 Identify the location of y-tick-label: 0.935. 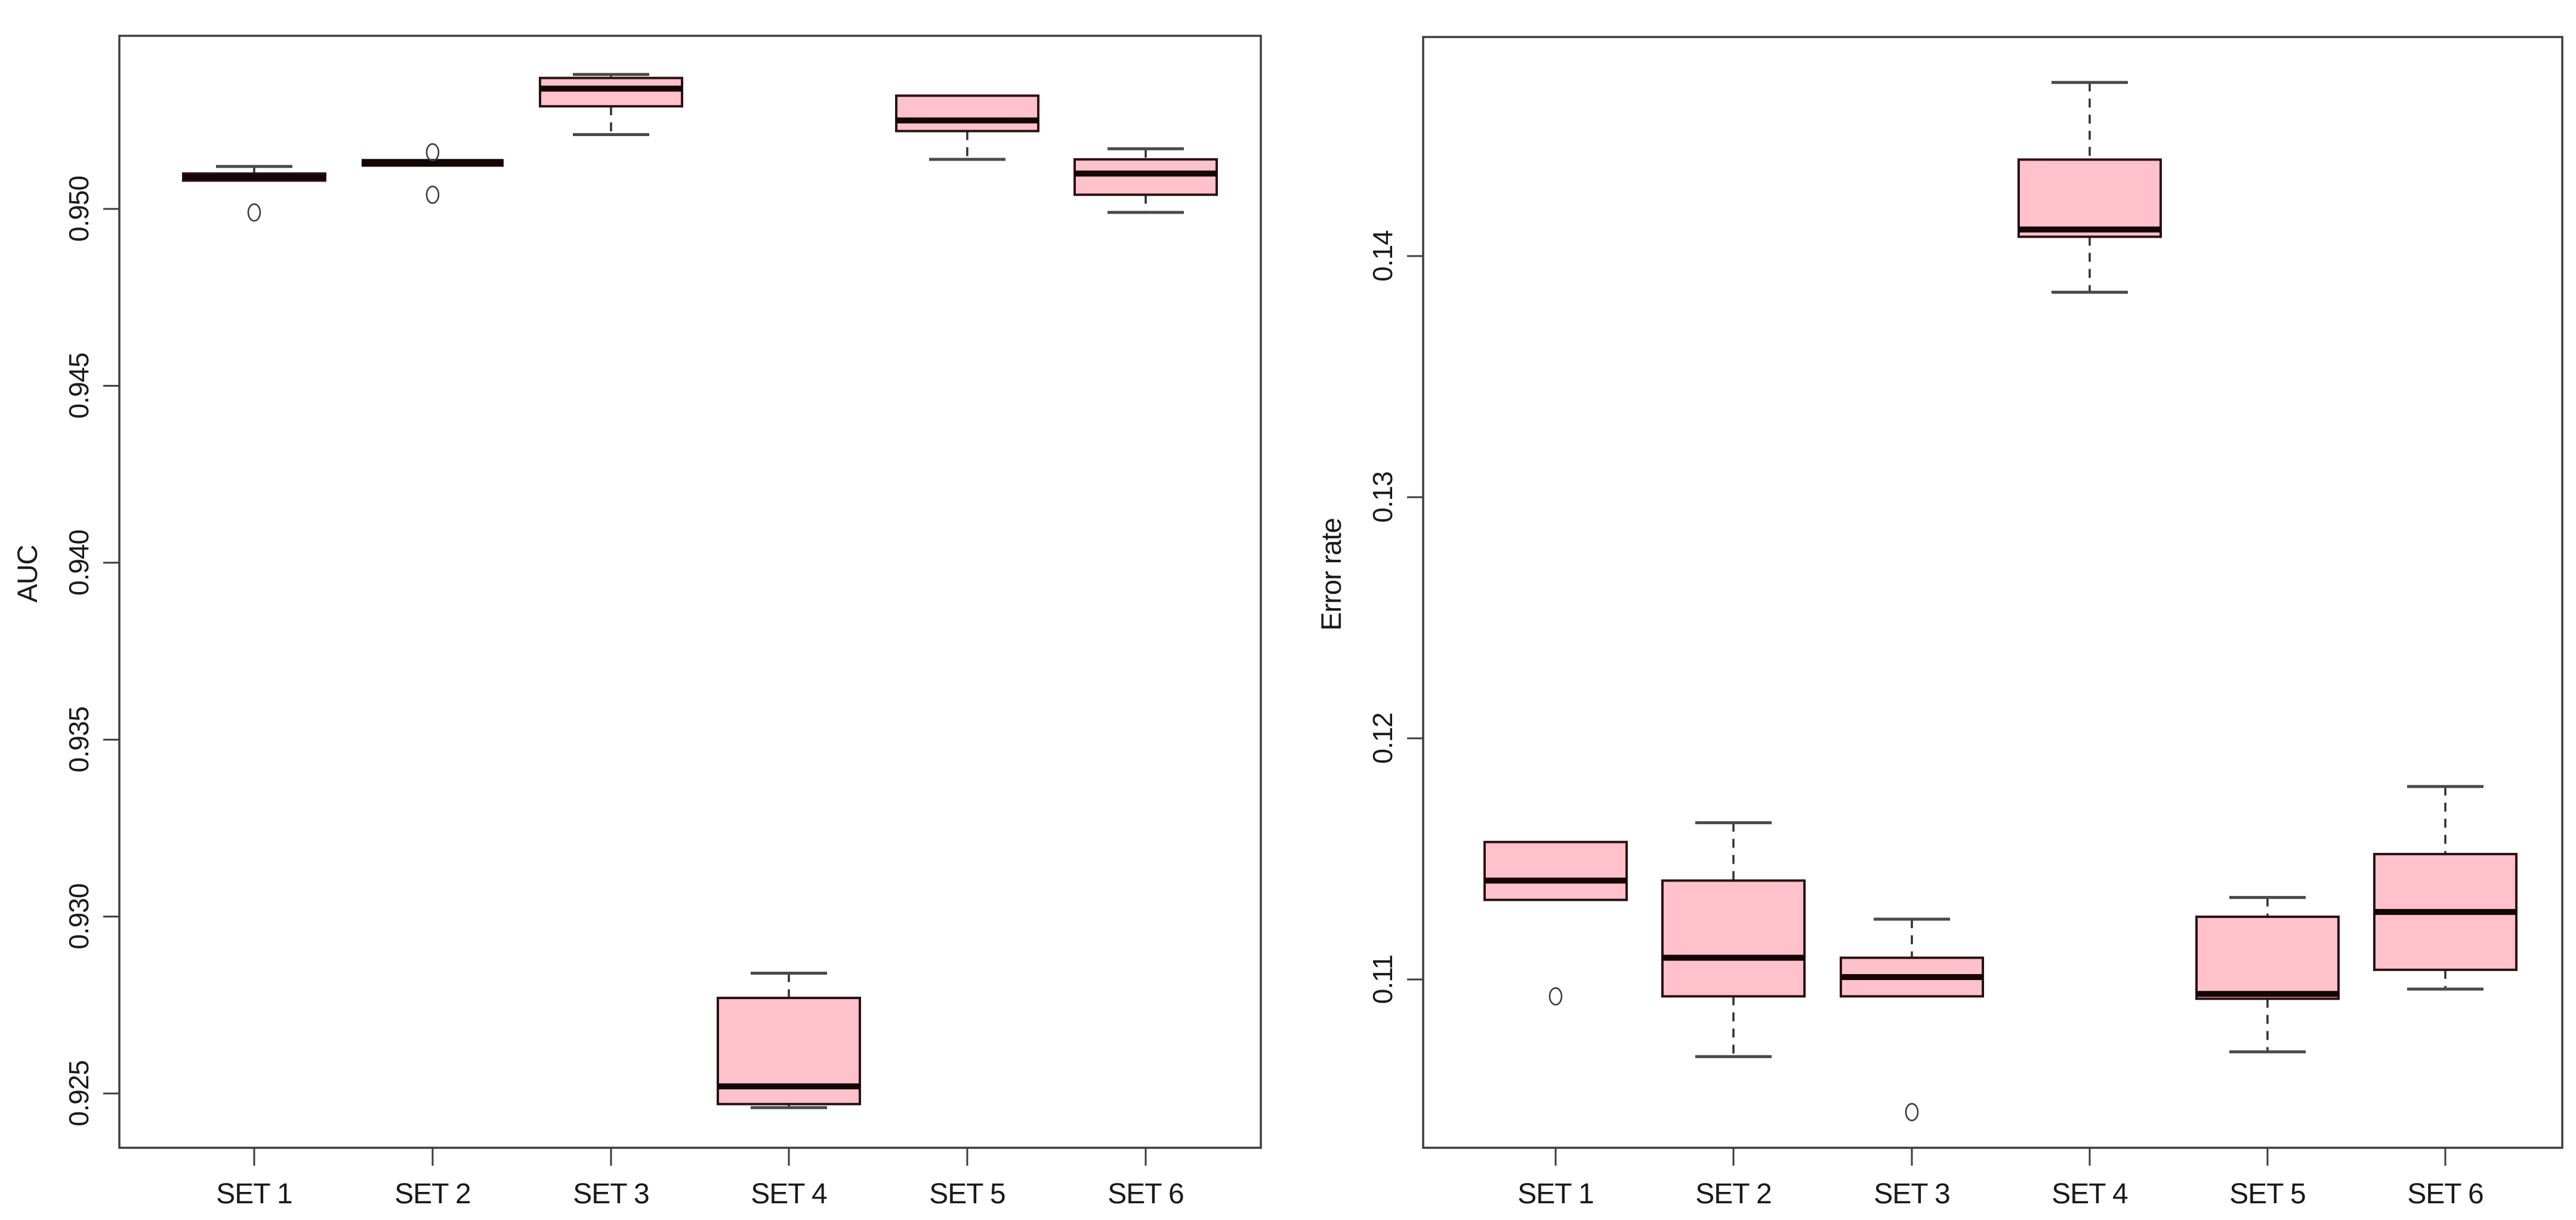
(78, 739).